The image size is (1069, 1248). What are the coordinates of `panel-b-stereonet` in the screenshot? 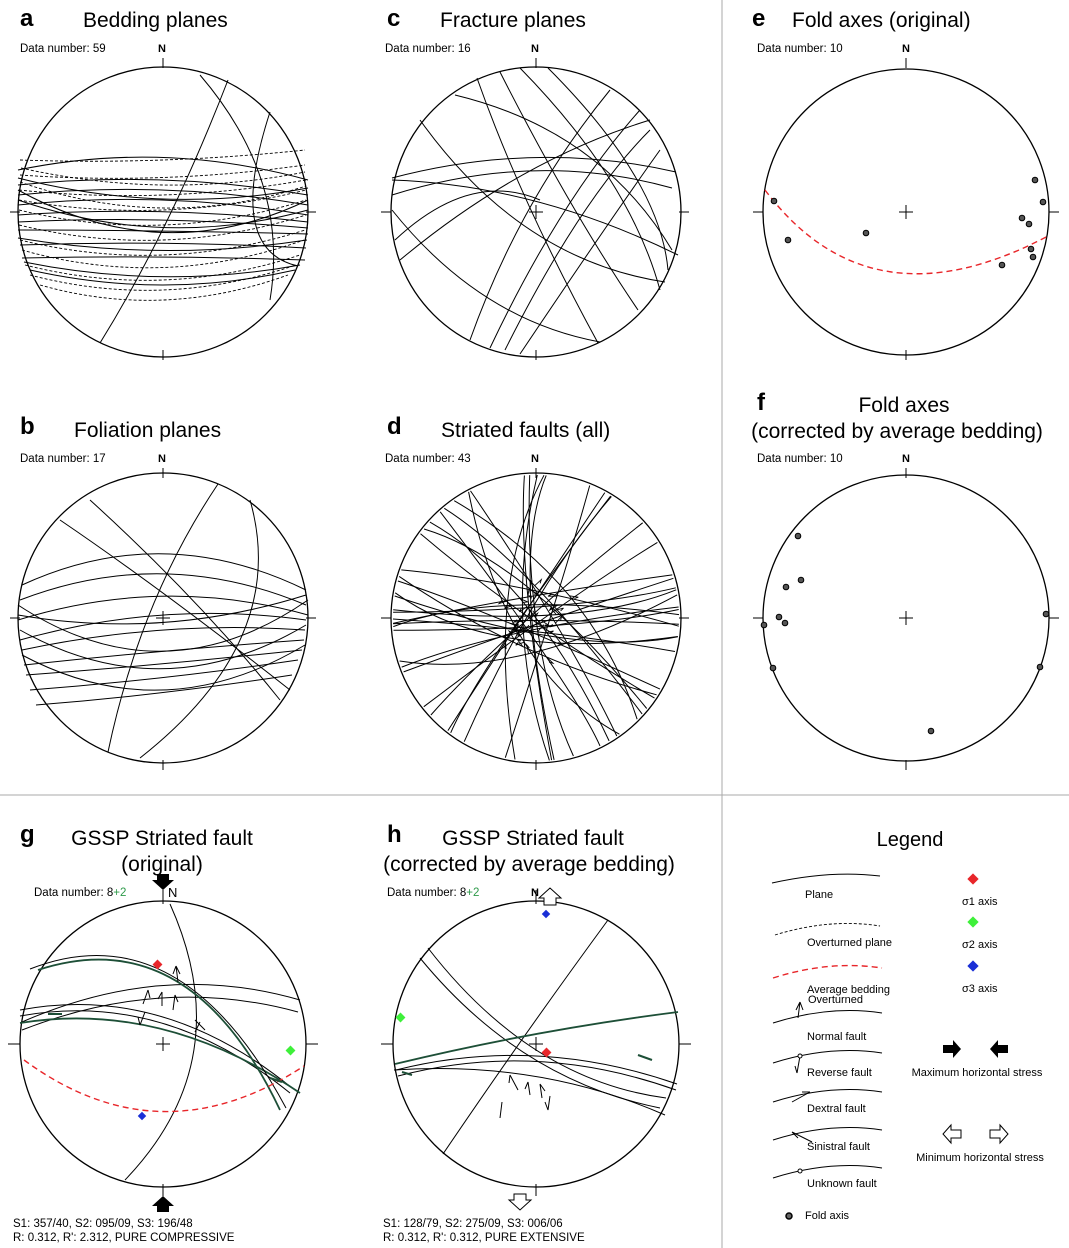 It's located at (163, 619).